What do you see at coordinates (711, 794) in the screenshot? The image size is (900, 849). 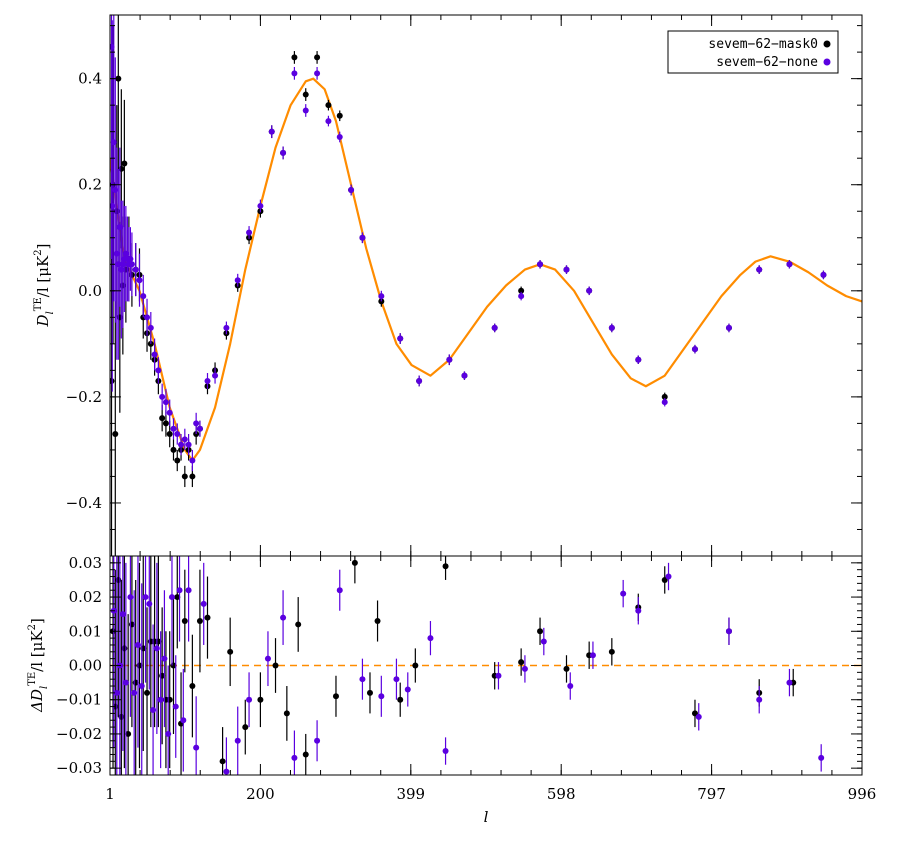 I see `x-tick-label: 797` at bounding box center [711, 794].